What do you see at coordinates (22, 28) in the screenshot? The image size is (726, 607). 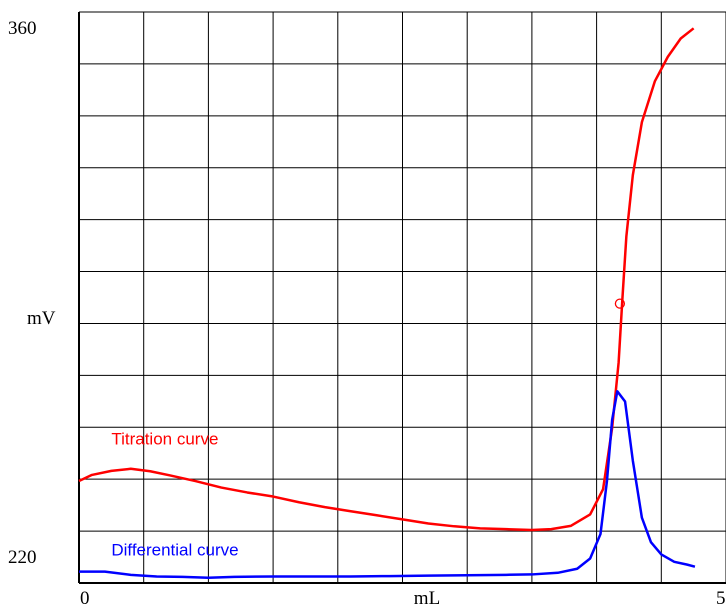 I see `y-tick-label-max: 360` at bounding box center [22, 28].